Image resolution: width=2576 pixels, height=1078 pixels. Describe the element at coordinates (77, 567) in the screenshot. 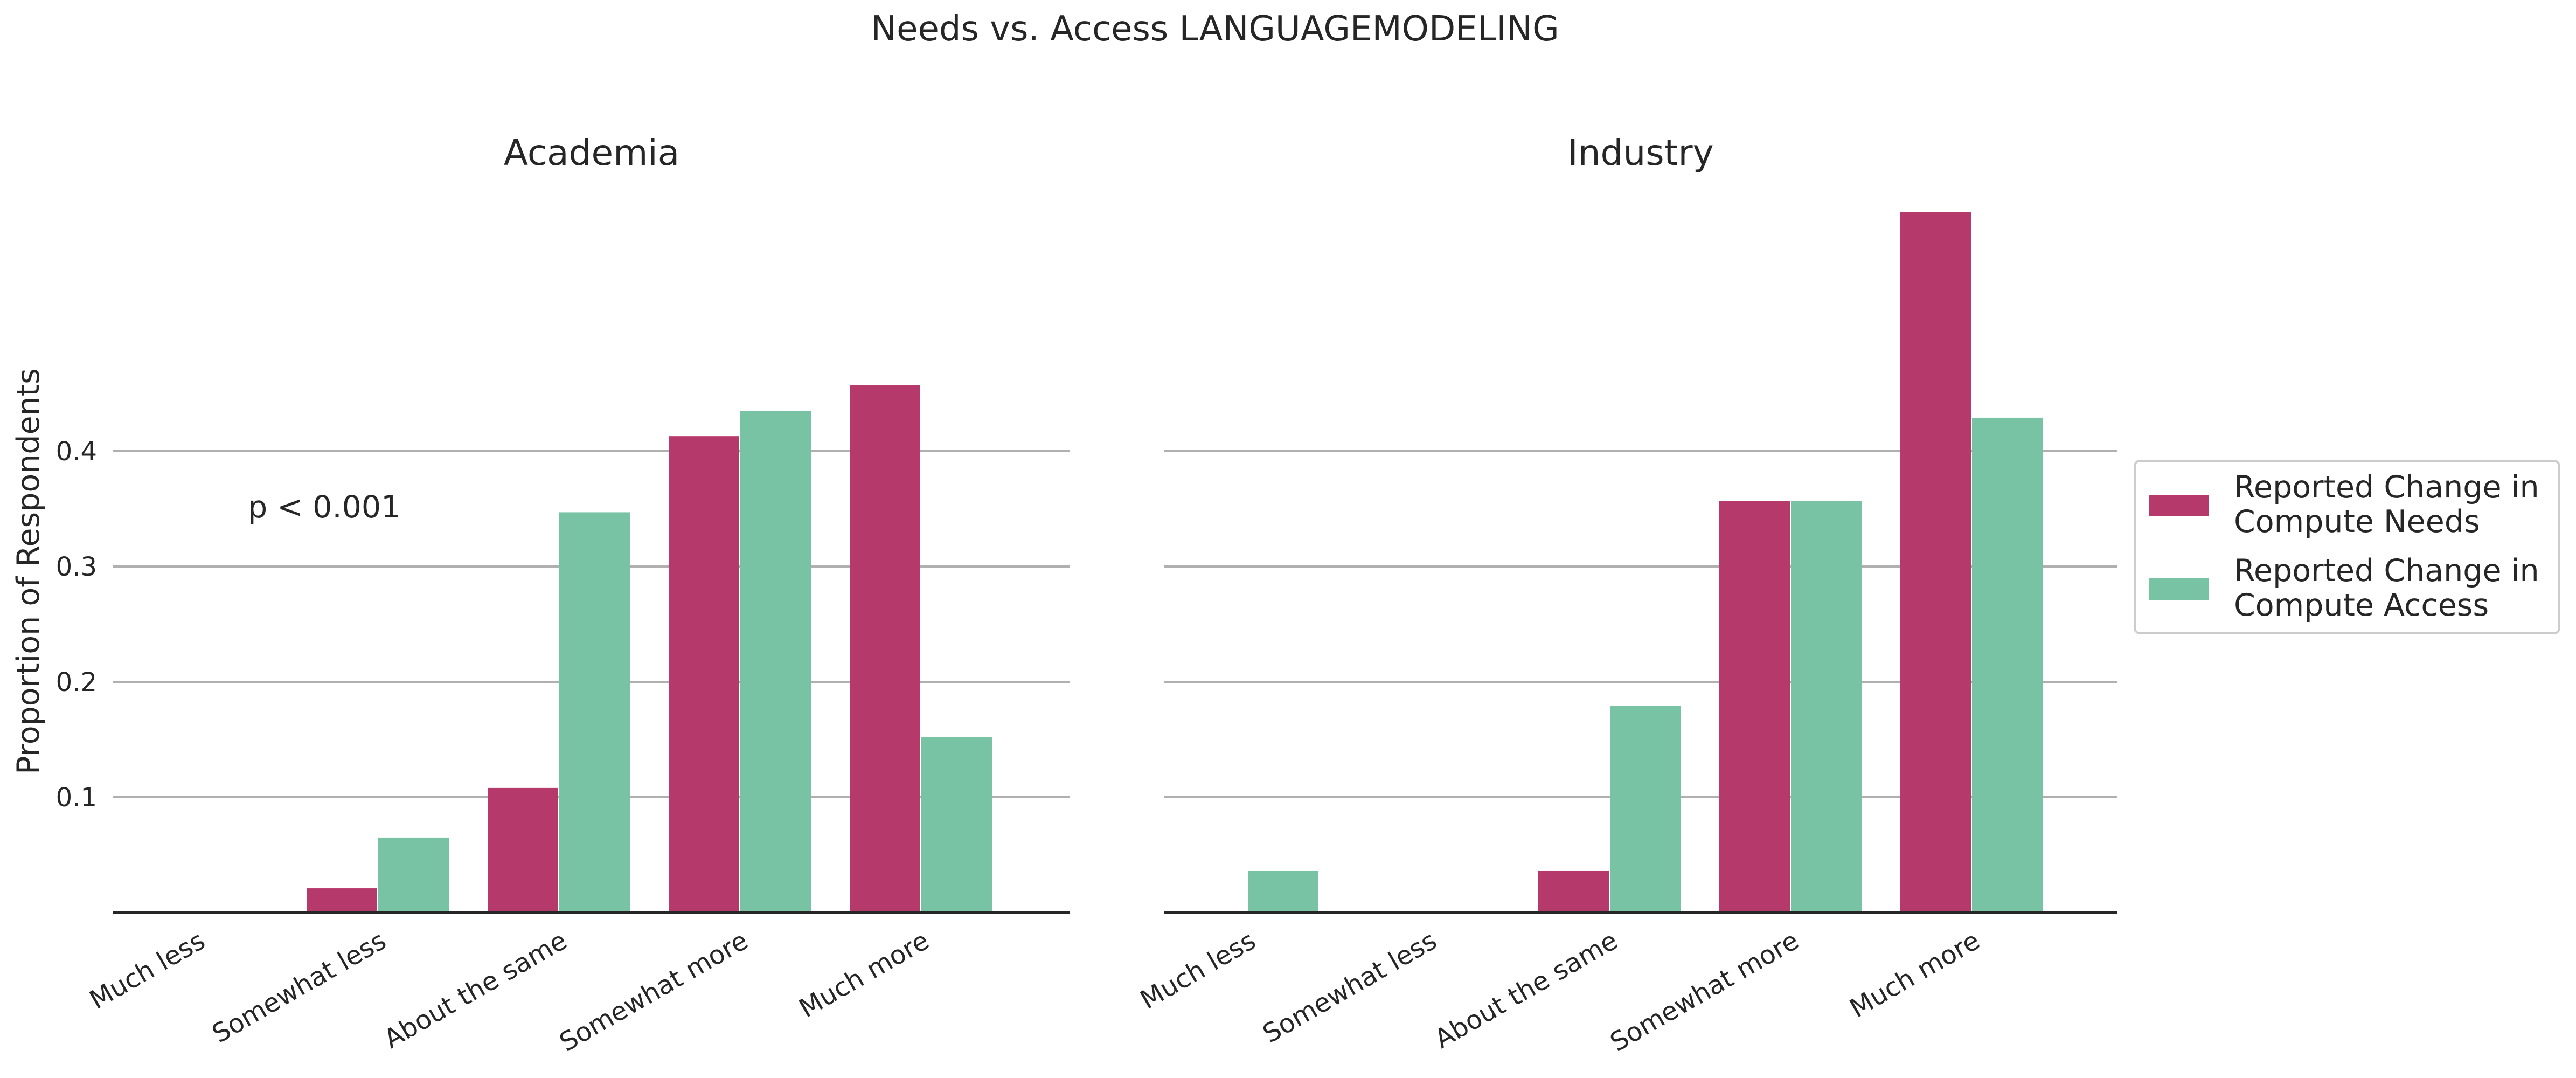

I see `y-tick-label: 0.3` at that location.